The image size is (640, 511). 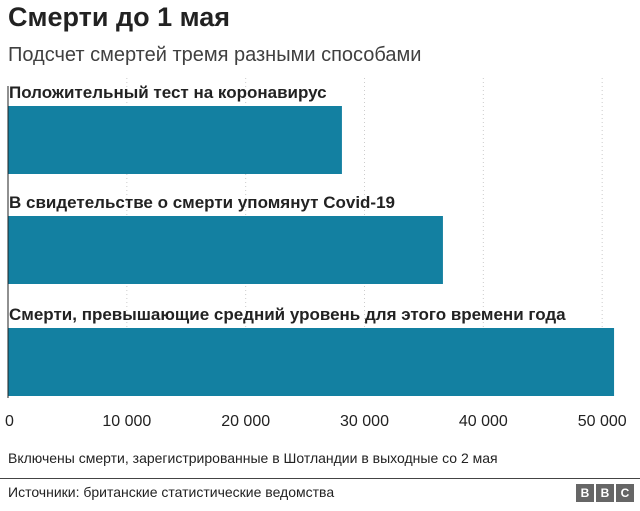 What do you see at coordinates (364, 421) in the screenshot?
I see `tick-label-3: 30 000` at bounding box center [364, 421].